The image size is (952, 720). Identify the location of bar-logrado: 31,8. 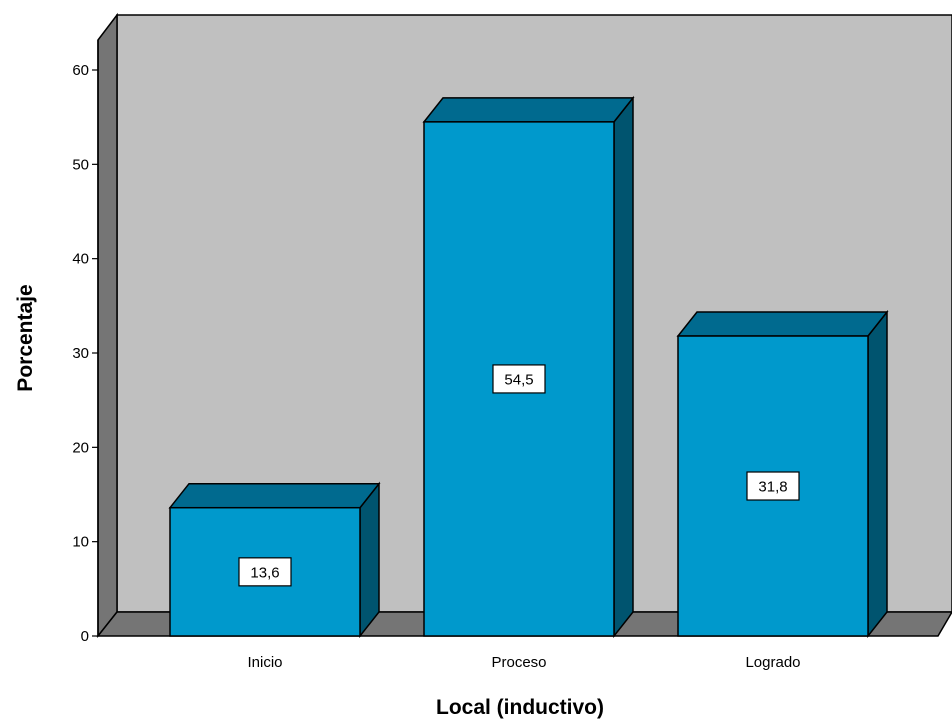
(782, 474).